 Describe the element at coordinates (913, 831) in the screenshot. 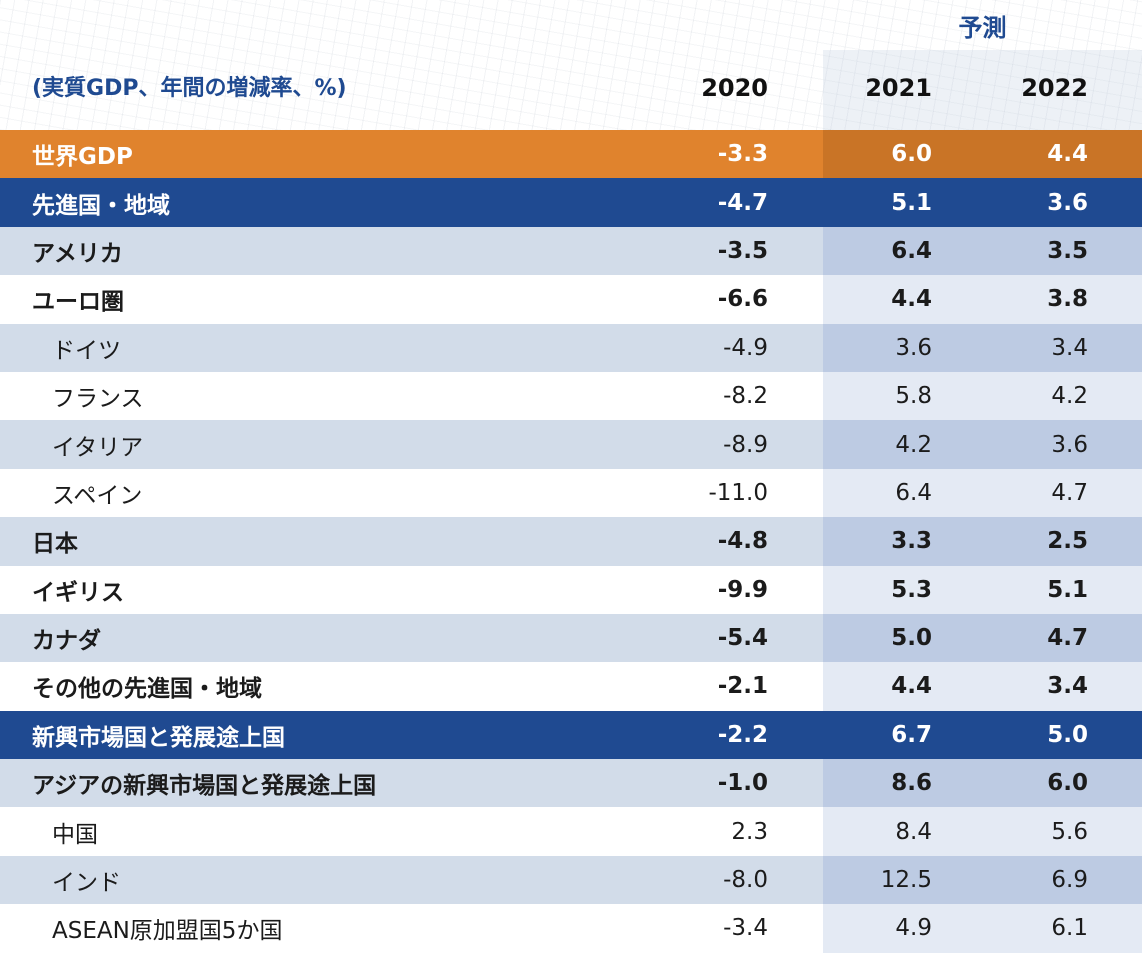

I see `value-2021: 8.4` at that location.